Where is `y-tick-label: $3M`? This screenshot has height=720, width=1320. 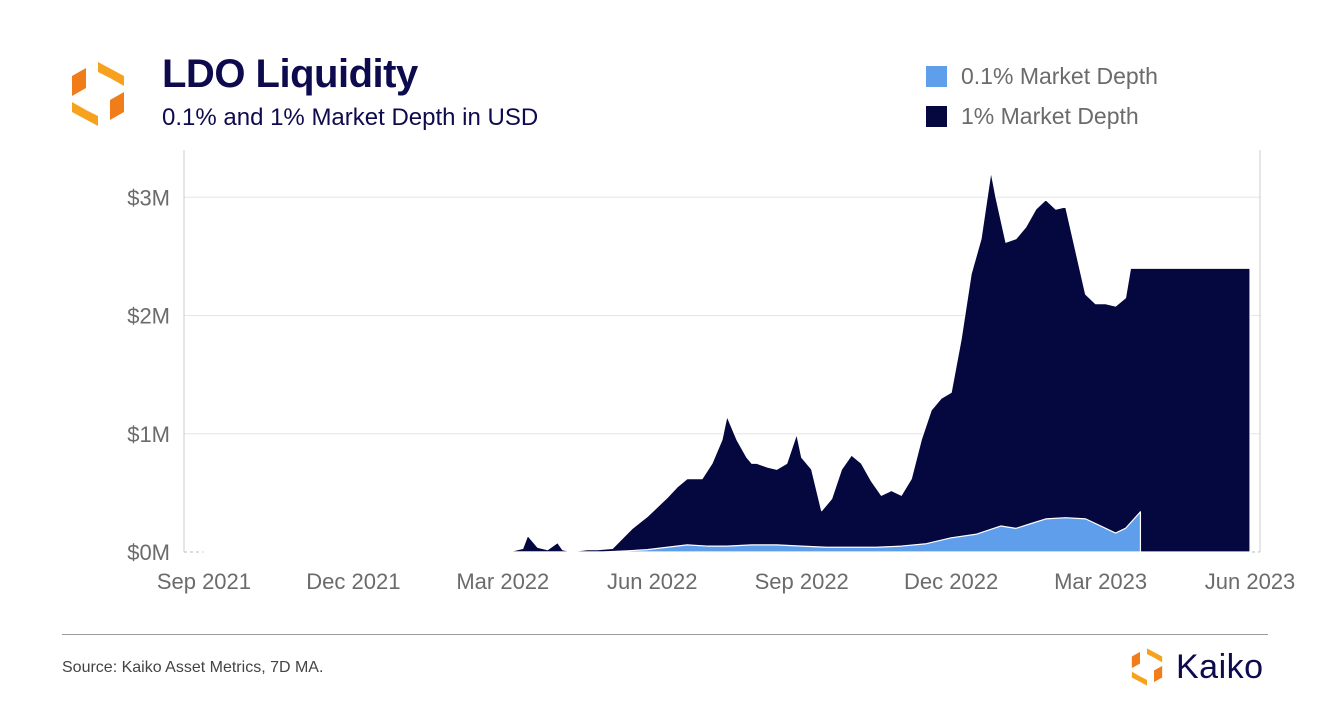
y-tick-label: $3M is located at coordinates (148, 197).